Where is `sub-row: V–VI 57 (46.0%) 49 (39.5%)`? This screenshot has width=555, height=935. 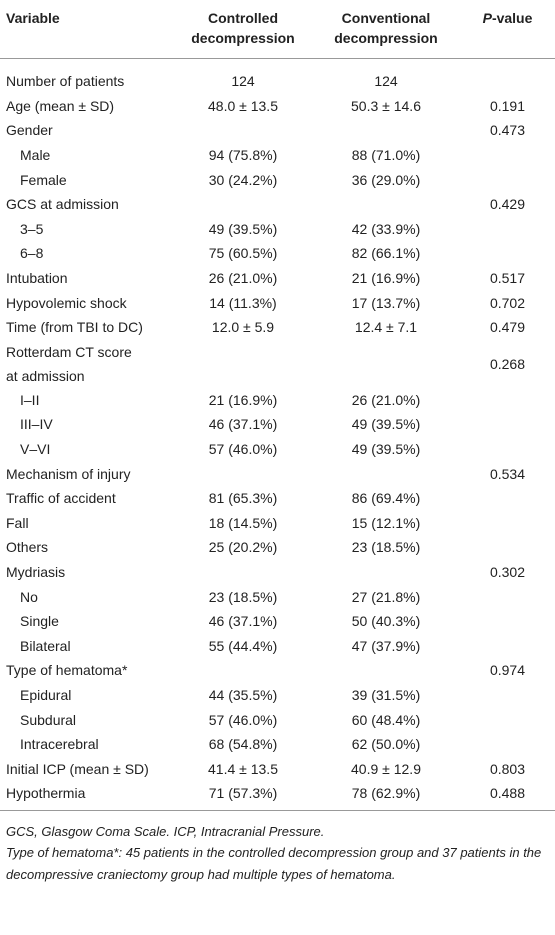
sub-row: V–VI 57 (46.0%) 49 (39.5%) is located at coordinates (277, 449).